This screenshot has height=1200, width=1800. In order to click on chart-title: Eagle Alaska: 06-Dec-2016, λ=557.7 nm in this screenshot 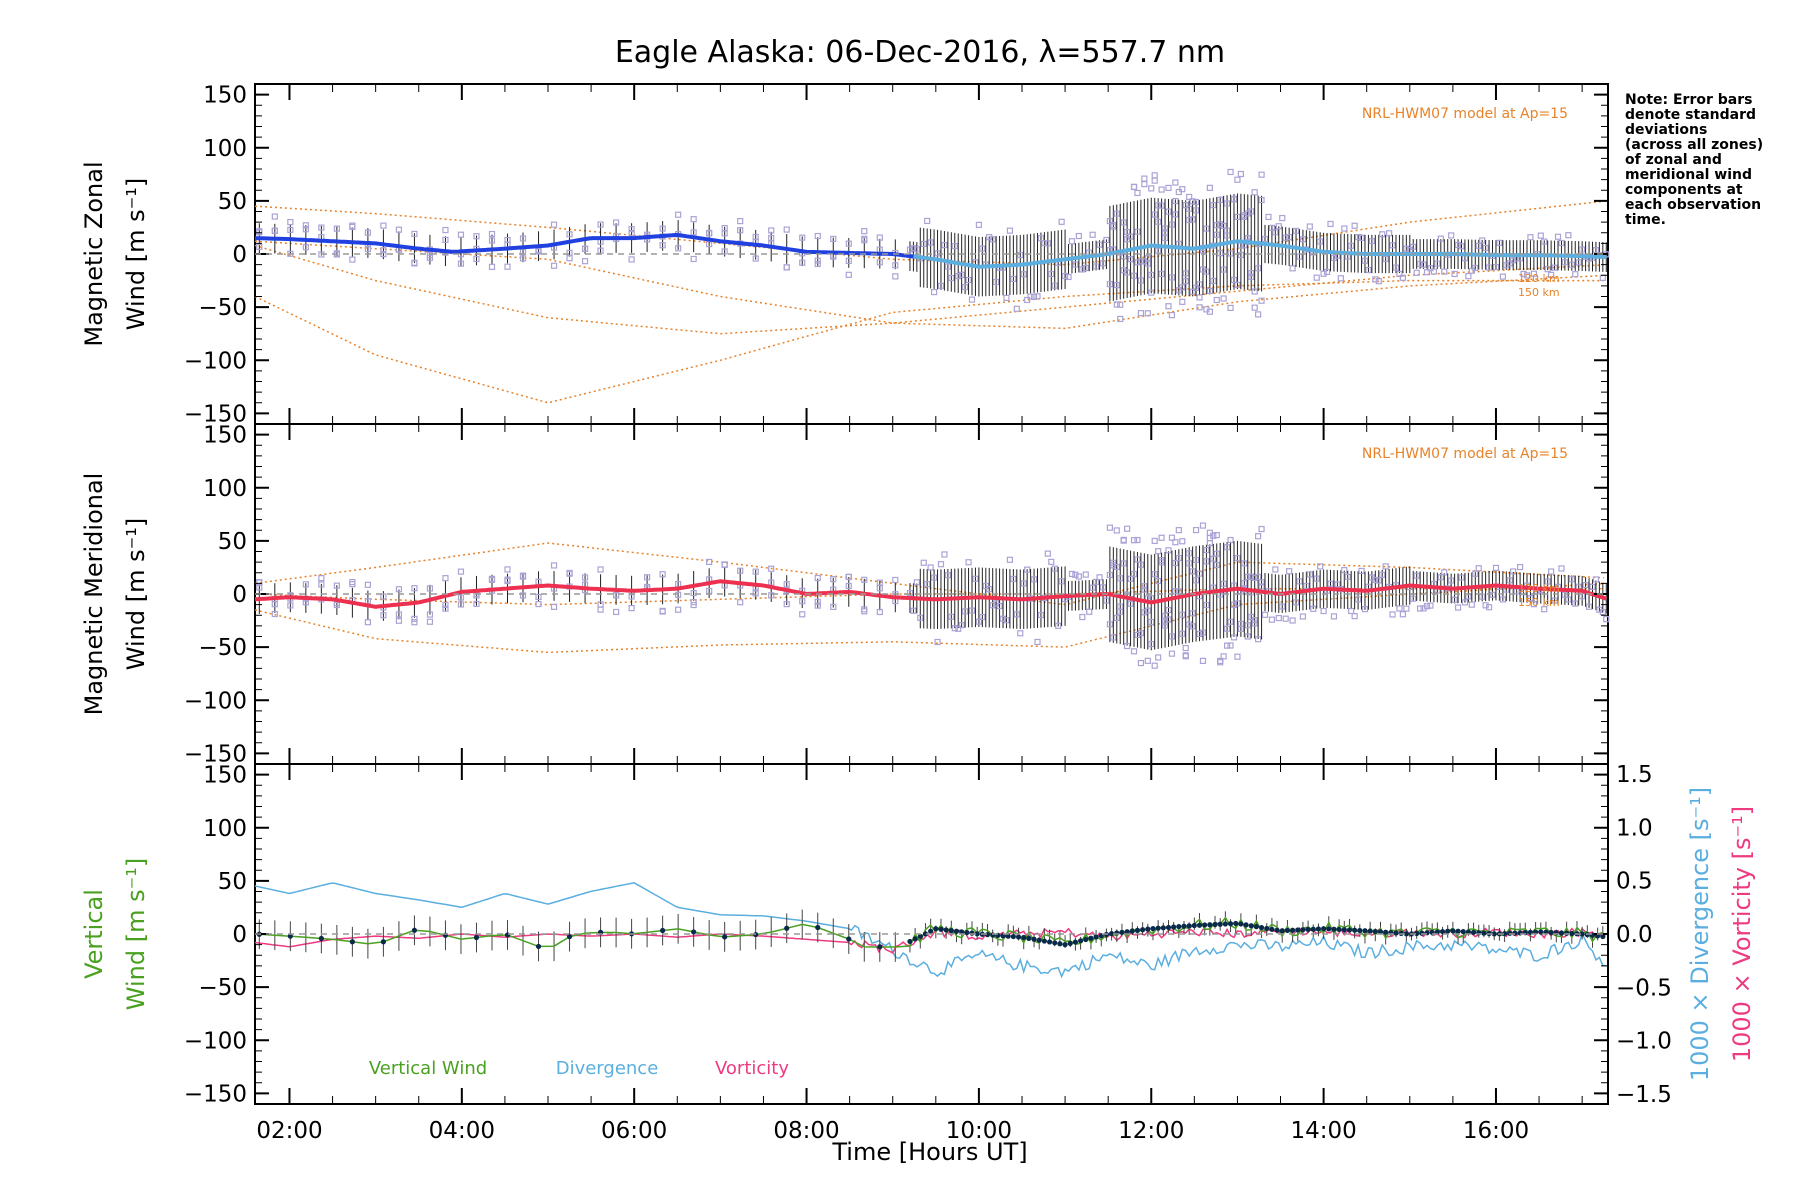, I will do `click(920, 52)`.